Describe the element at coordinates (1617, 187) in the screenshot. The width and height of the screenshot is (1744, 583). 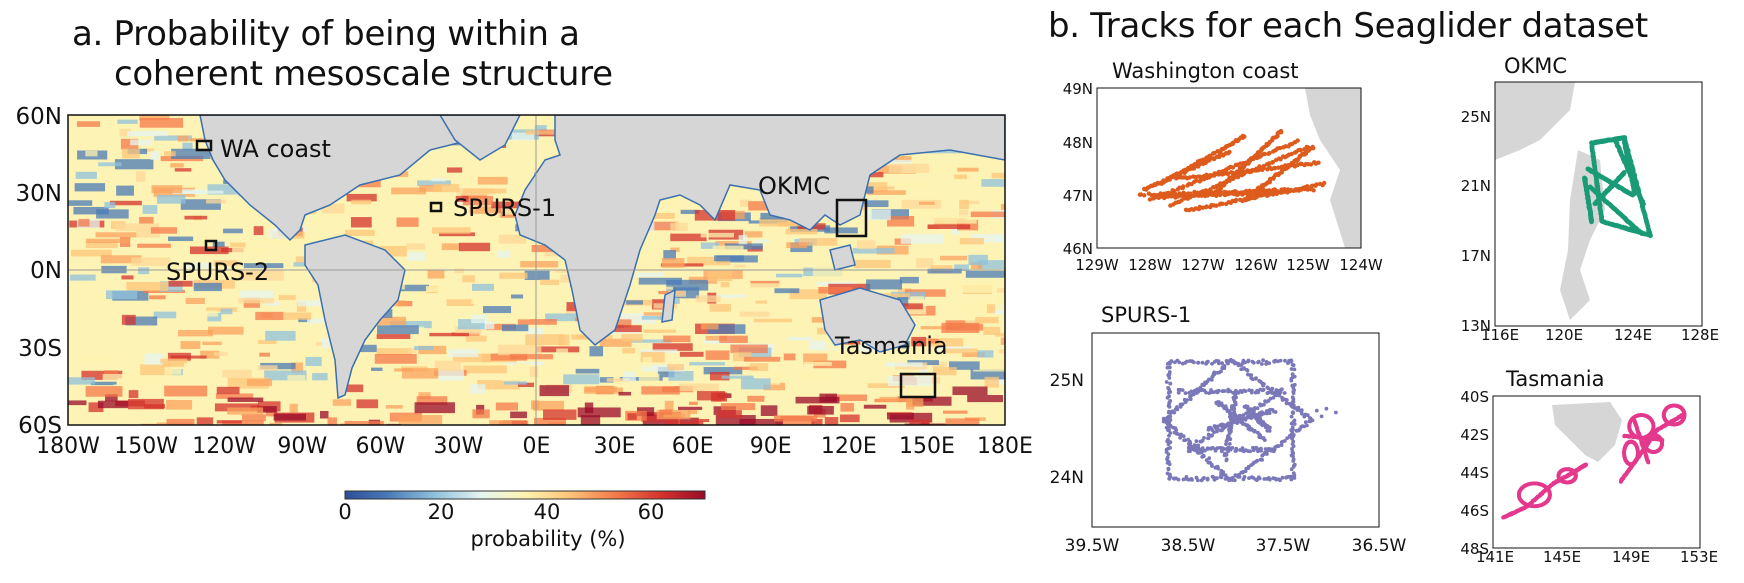
I see `okmc-tracks` at that location.